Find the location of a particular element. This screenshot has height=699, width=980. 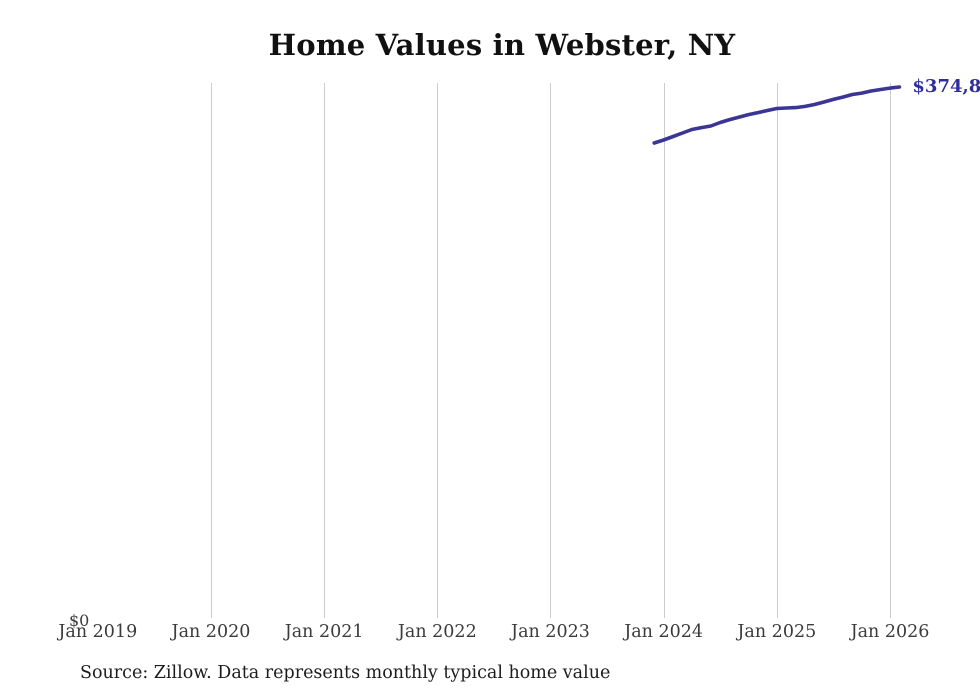

x-axis-tick-label: Jan 2023 is located at coordinates (550, 632).